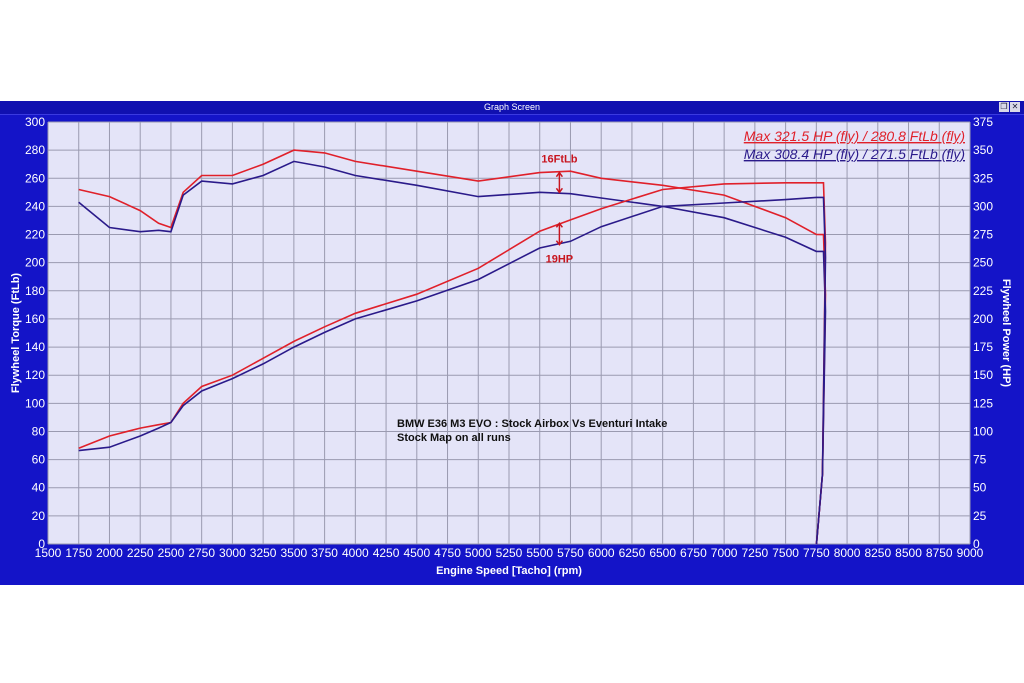 The width and height of the screenshot is (1024, 683). Describe the element at coordinates (539, 553) in the screenshot. I see `x-tick-label: 5500` at that location.